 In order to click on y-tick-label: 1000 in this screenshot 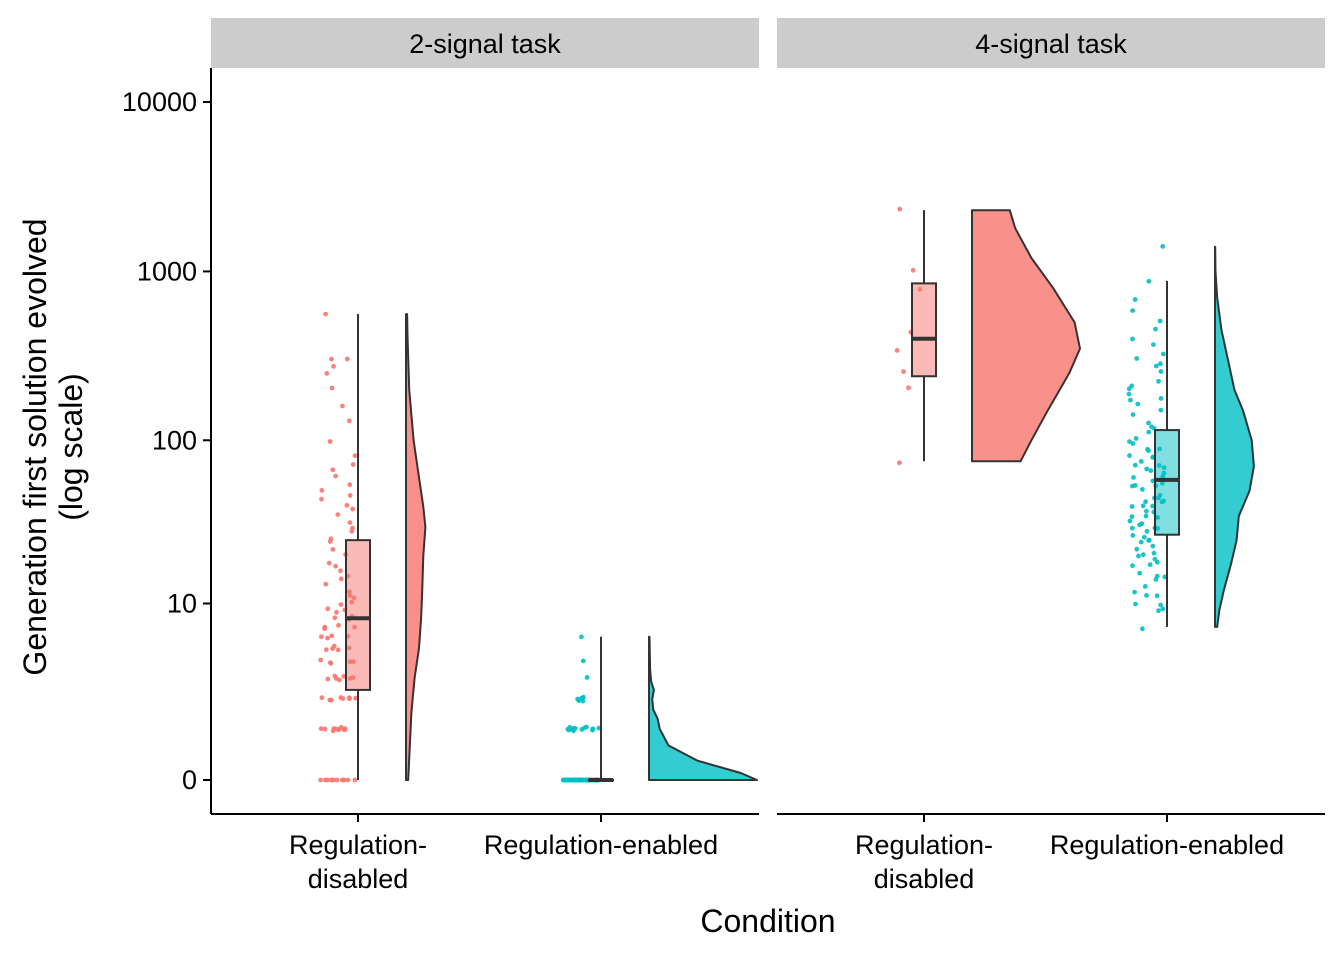, I will do `click(167, 271)`.